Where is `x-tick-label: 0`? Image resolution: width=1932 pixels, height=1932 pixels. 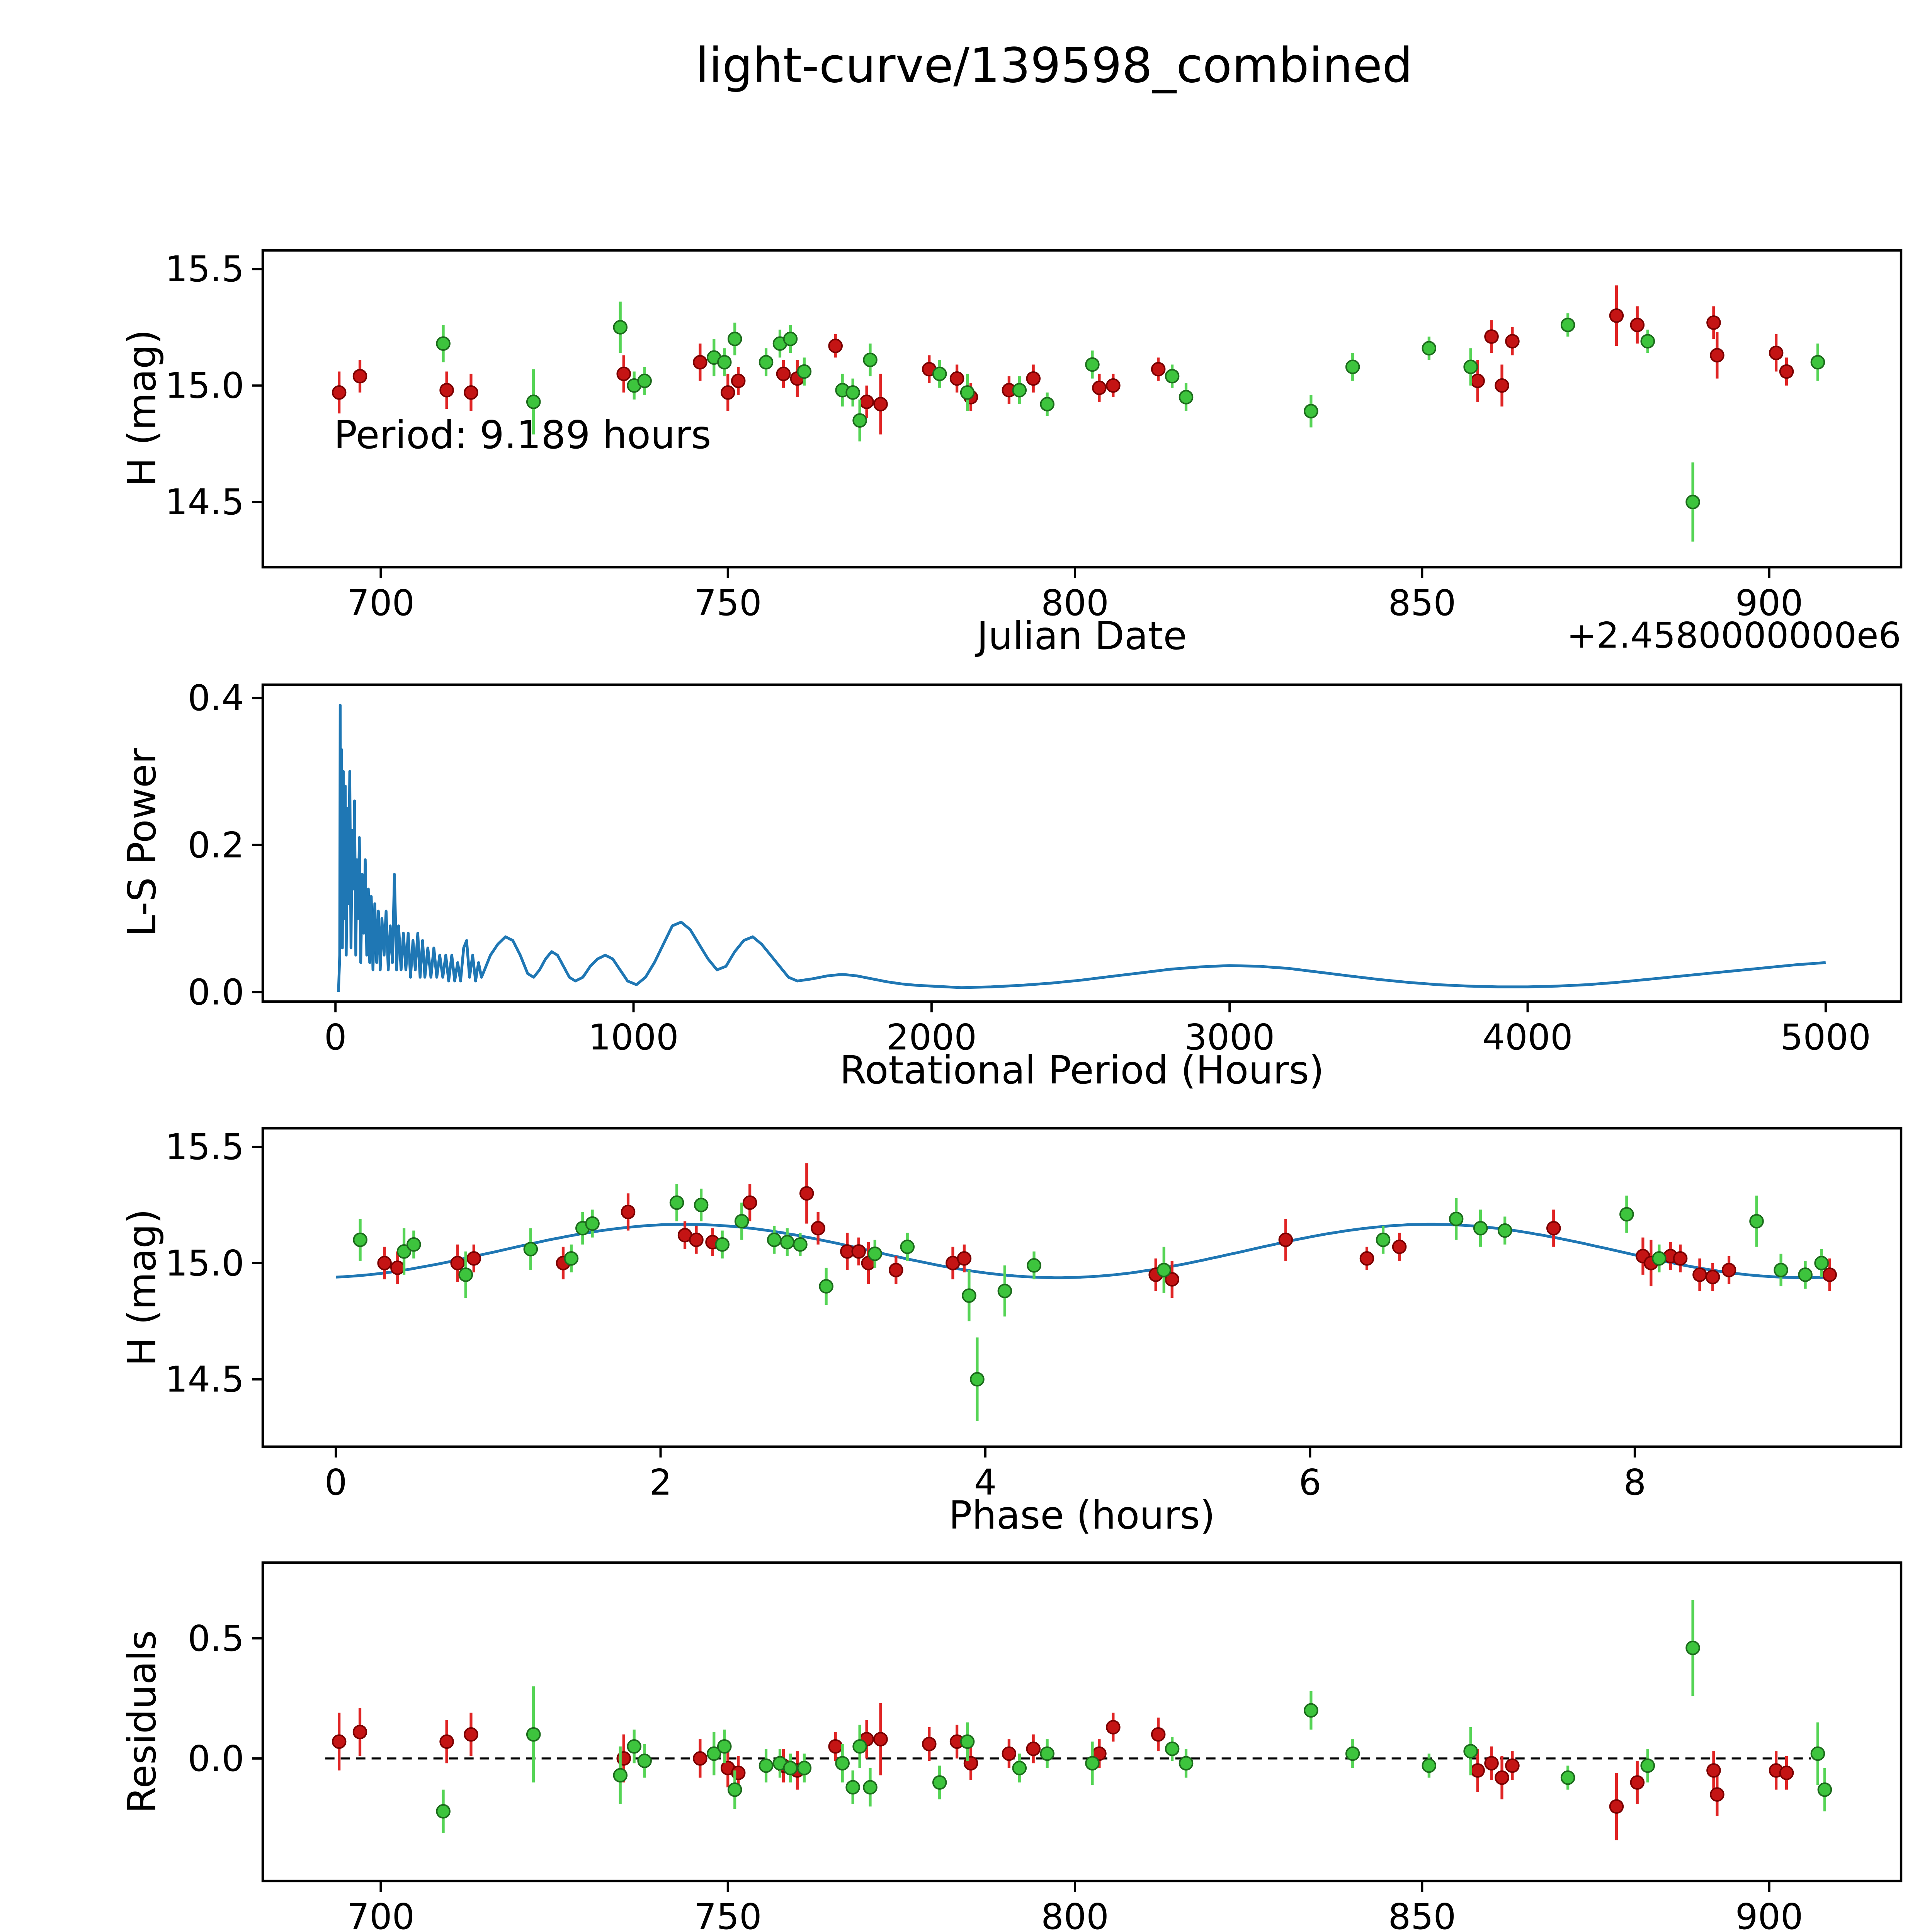 x-tick-label: 0 is located at coordinates (336, 1483).